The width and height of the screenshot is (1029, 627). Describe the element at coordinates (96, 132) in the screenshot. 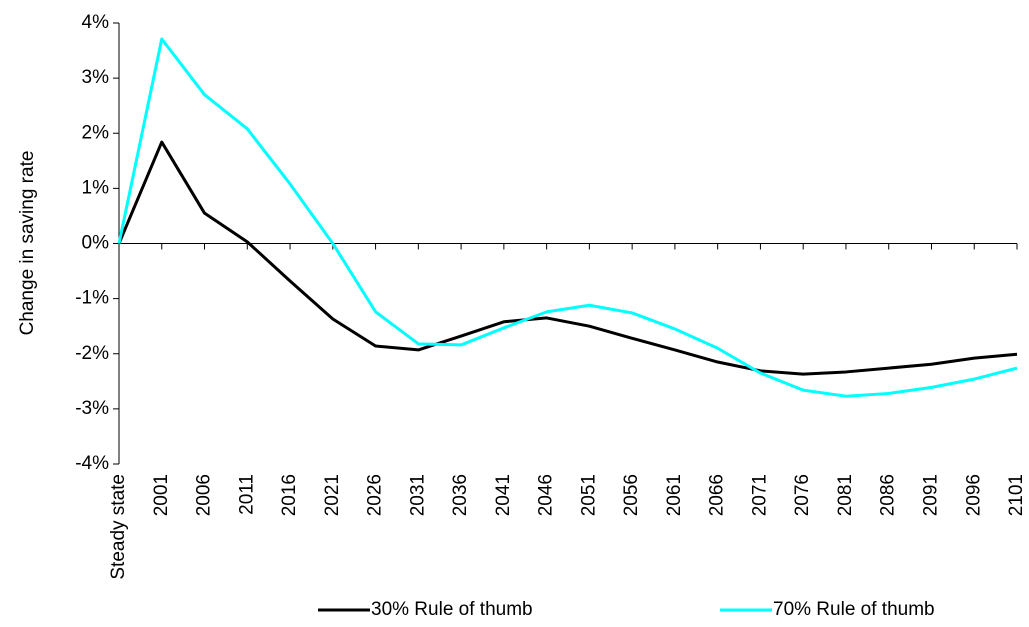

I see `y-tick-label: 2%` at that location.